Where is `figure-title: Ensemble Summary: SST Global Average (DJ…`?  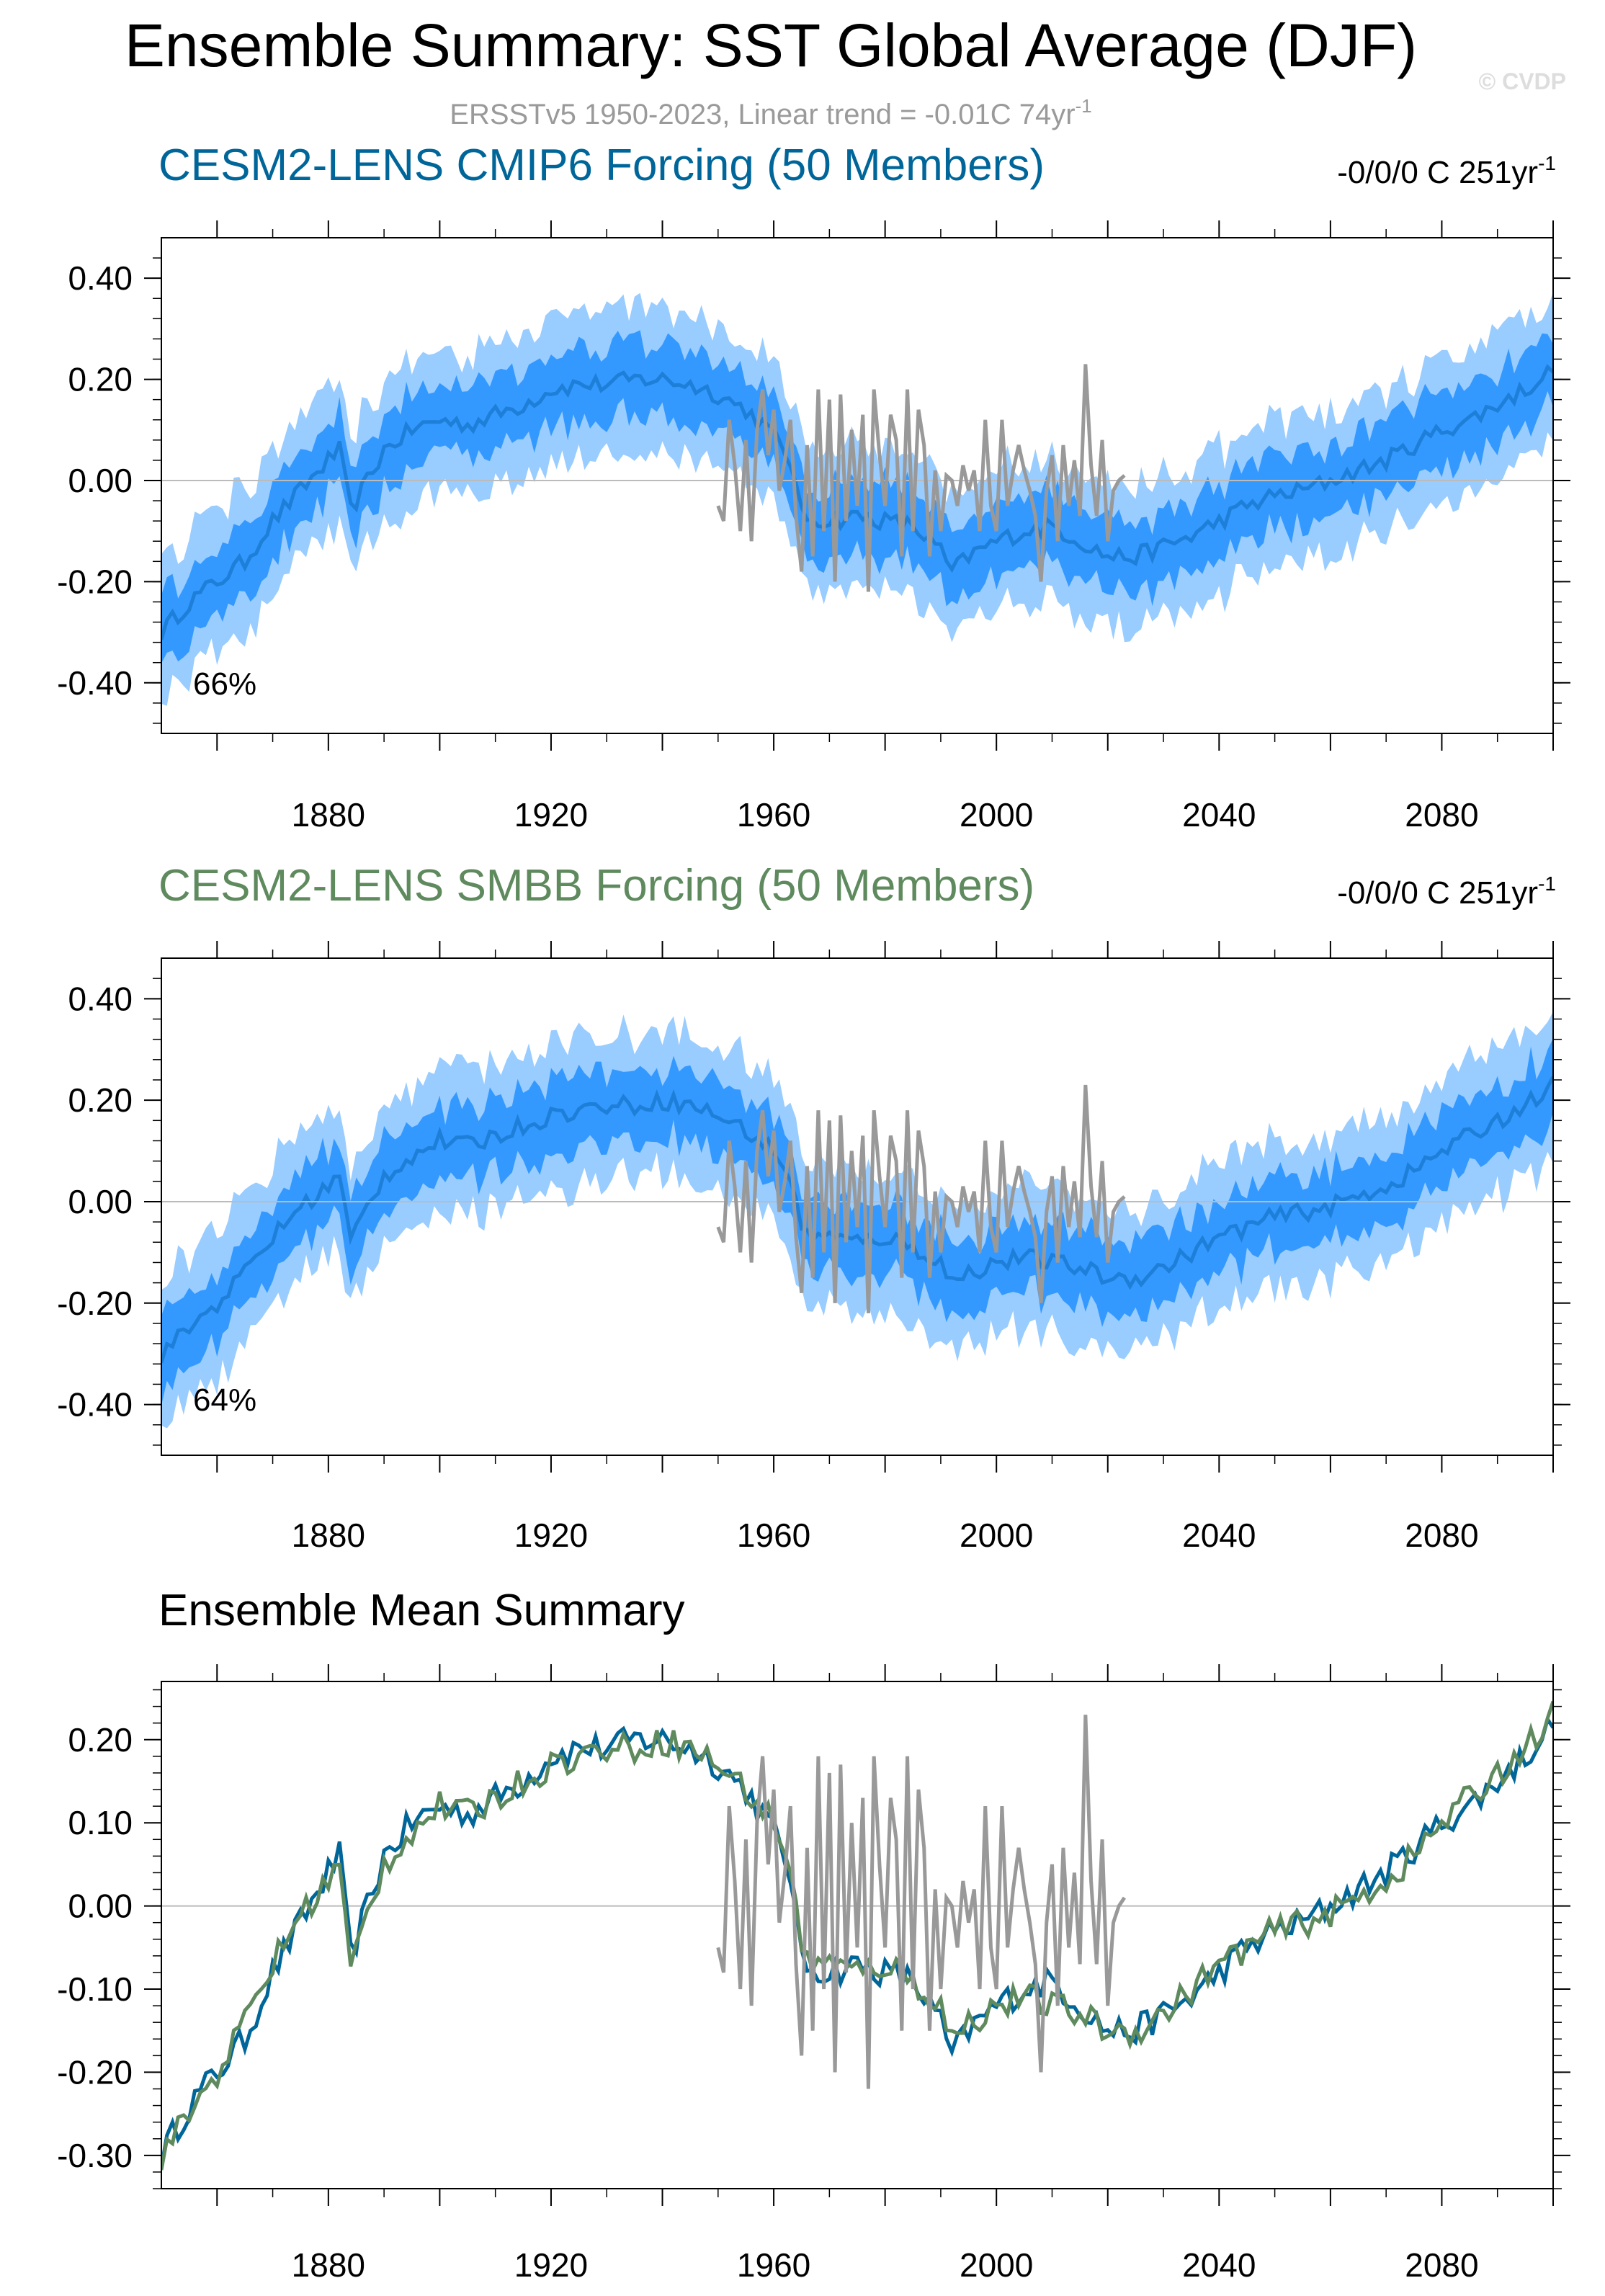
figure-title: Ensemble Summary: SST Global Average (DJ… is located at coordinates (771, 45).